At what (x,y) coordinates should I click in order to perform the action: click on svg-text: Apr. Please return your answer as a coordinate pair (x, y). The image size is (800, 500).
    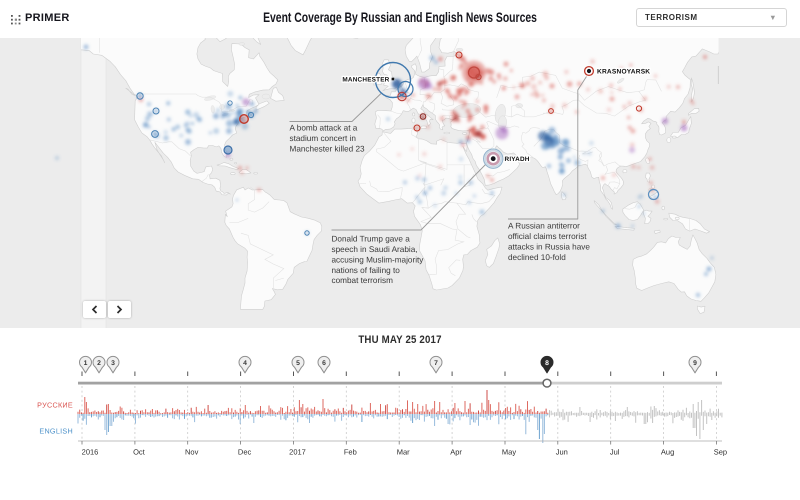
    Looking at the image, I should click on (456, 452).